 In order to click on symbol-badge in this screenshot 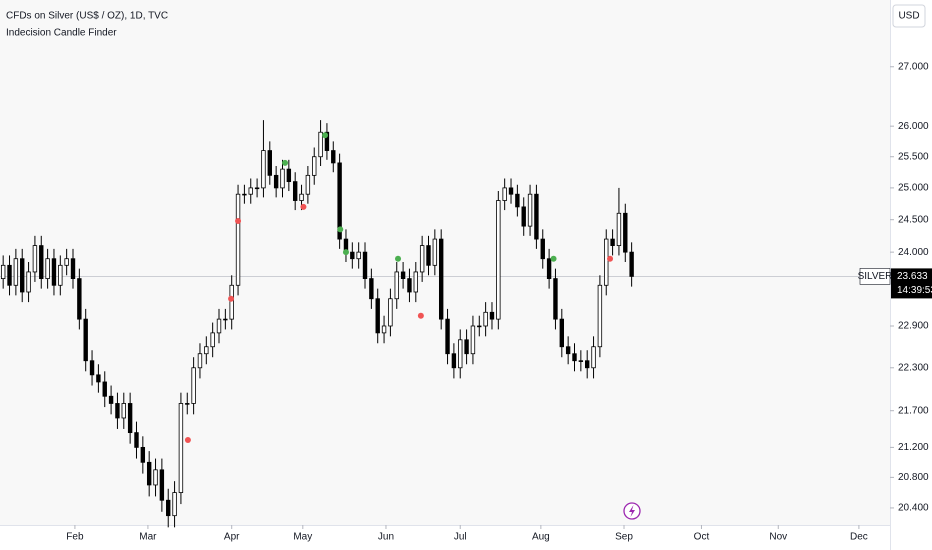, I will do `click(875, 276)`.